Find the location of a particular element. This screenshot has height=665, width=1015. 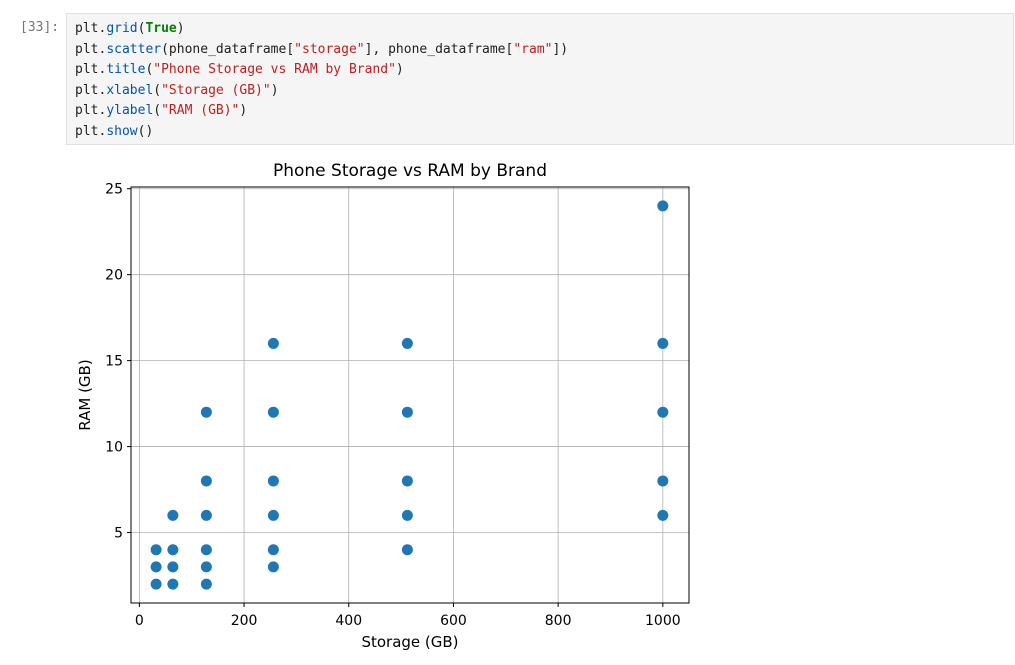

code-token: ylabel is located at coordinates (130, 110).